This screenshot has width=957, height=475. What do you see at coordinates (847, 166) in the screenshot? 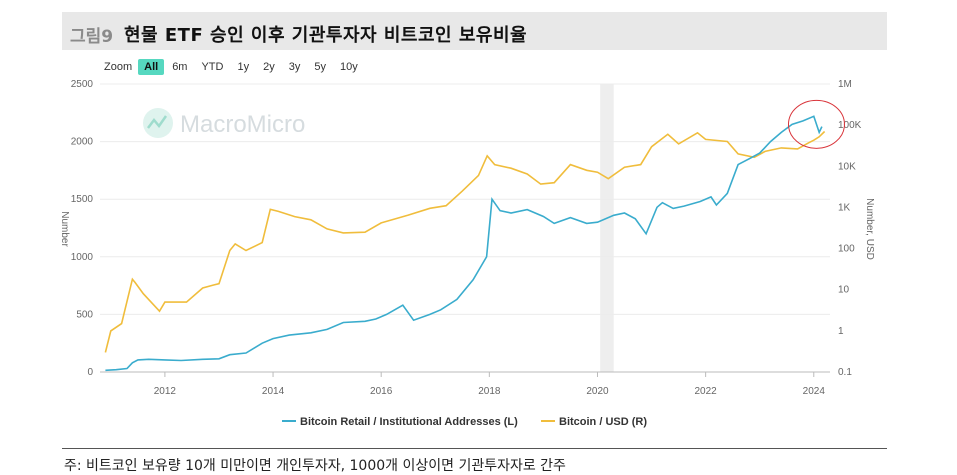
I see `right-tick-label: 10K` at bounding box center [847, 166].